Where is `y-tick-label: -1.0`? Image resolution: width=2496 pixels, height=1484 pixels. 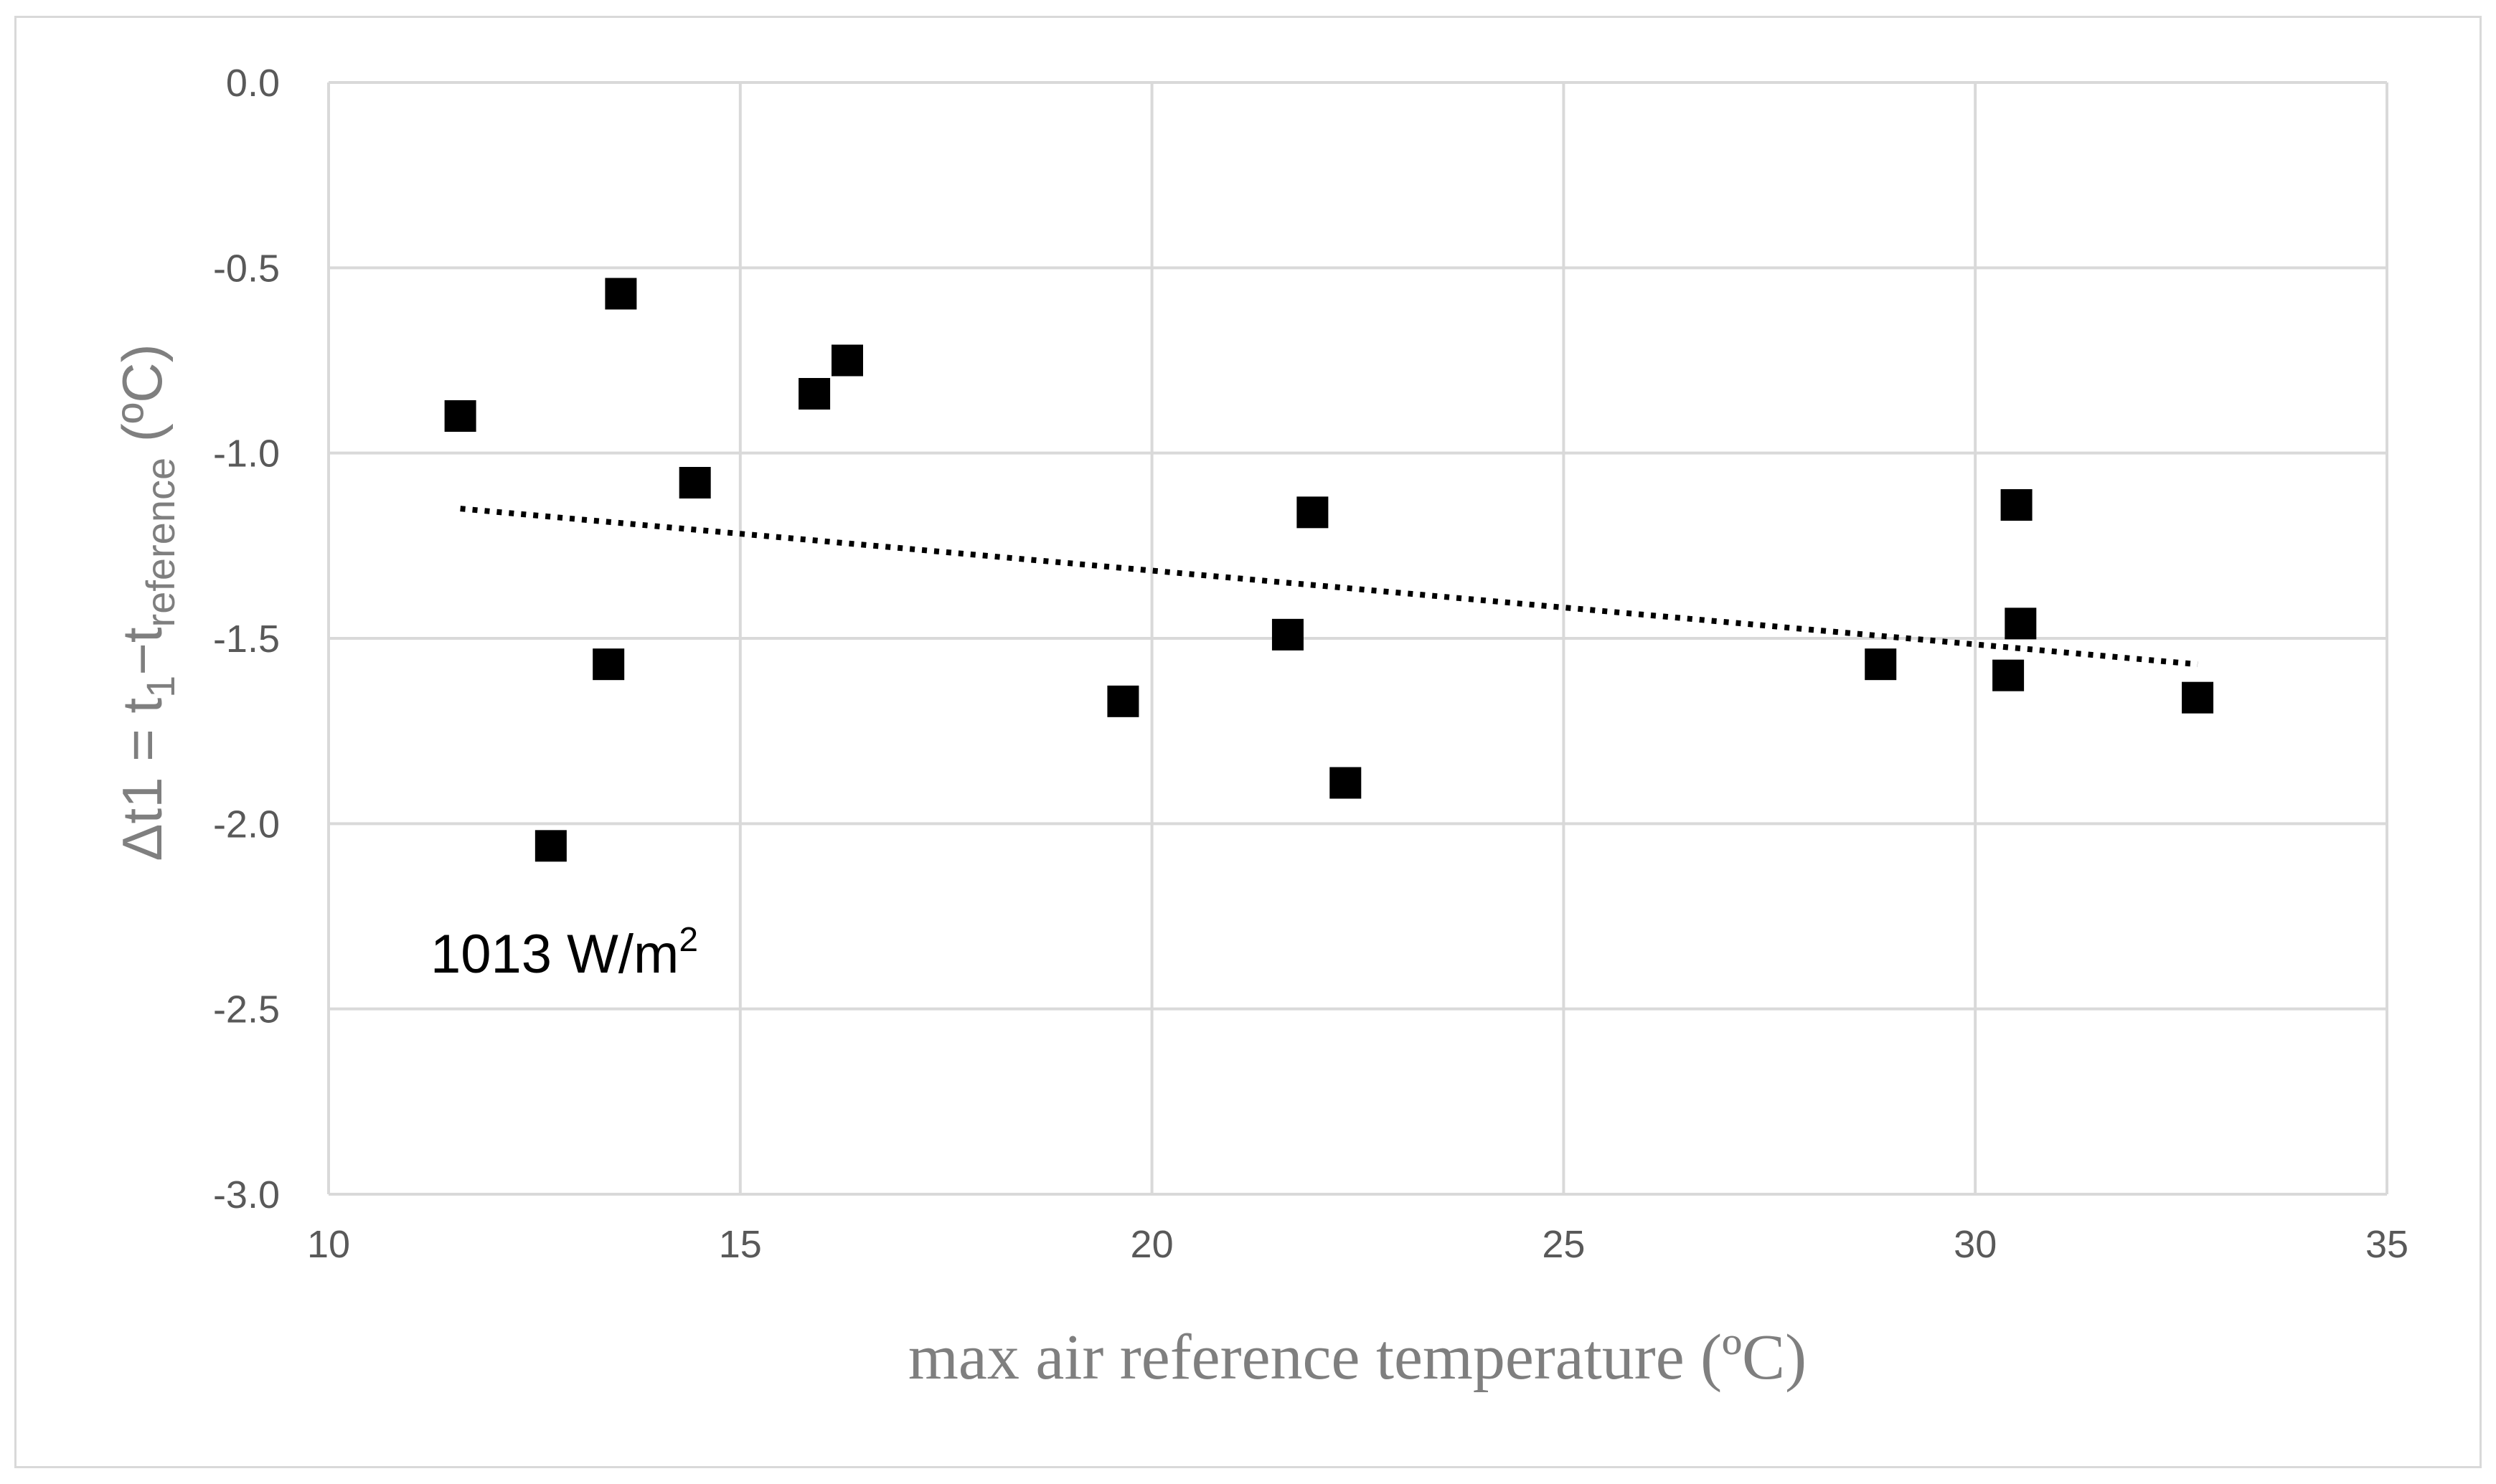
y-tick-label: -1.0 is located at coordinates (246, 454).